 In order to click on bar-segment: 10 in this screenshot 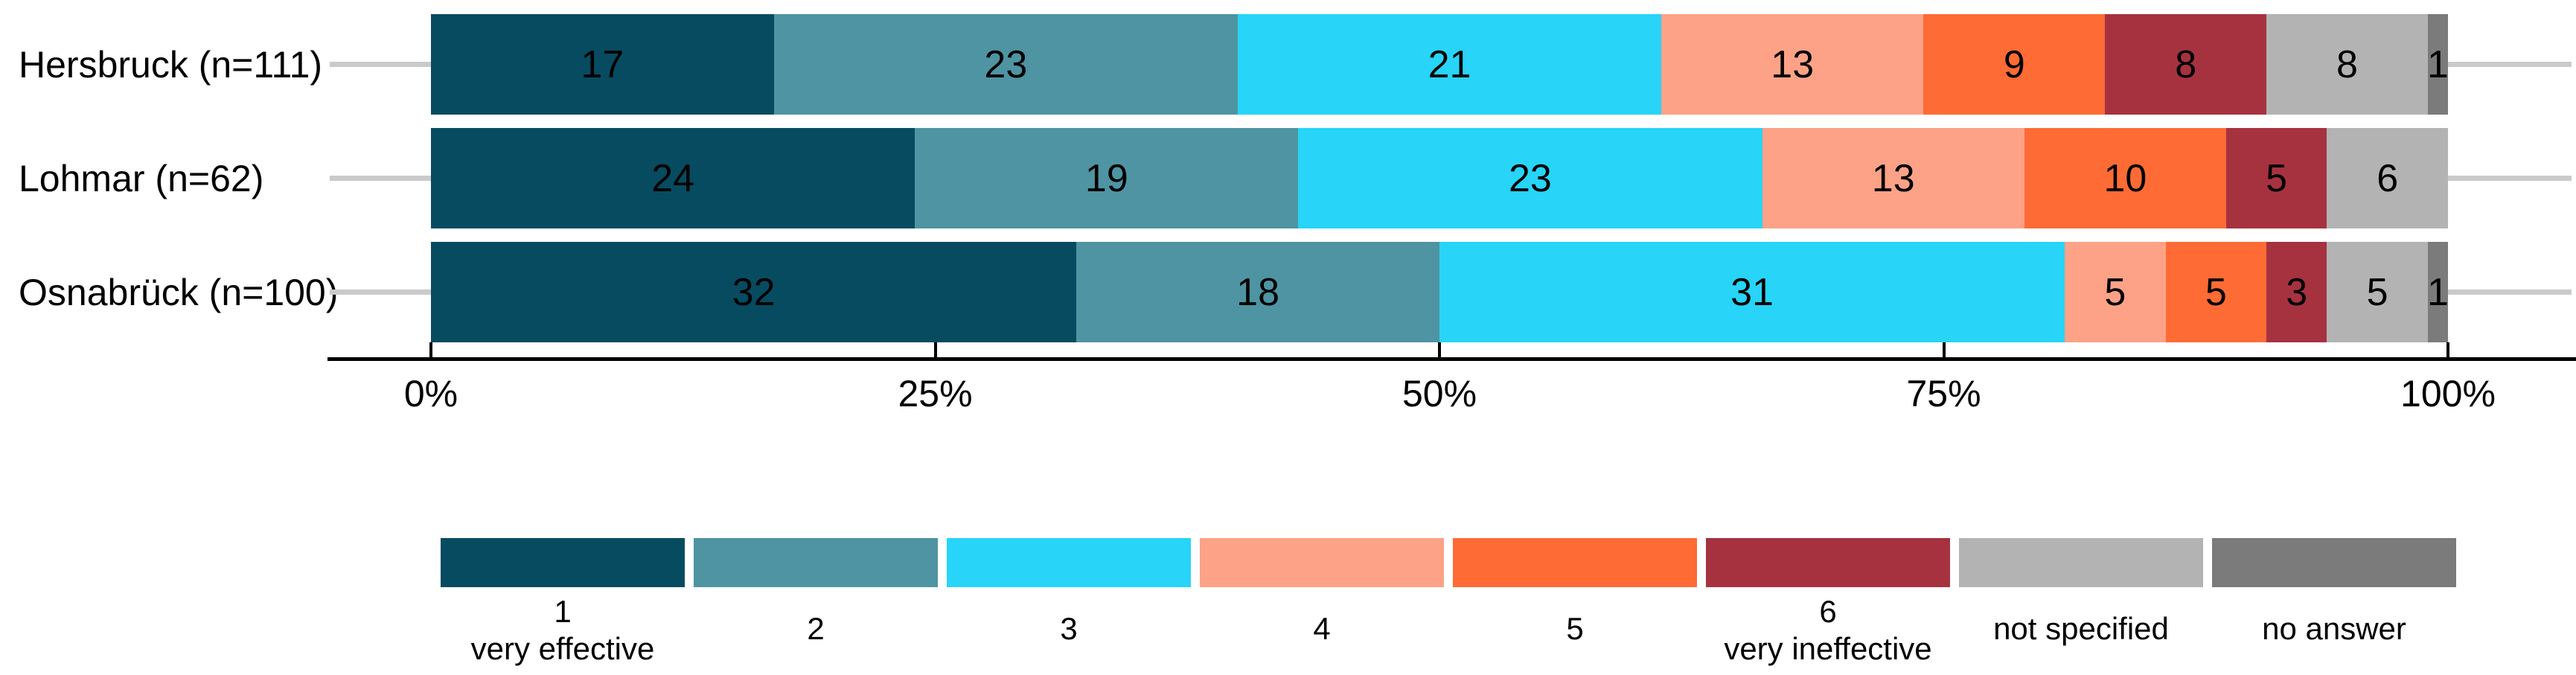, I will do `click(2125, 178)`.